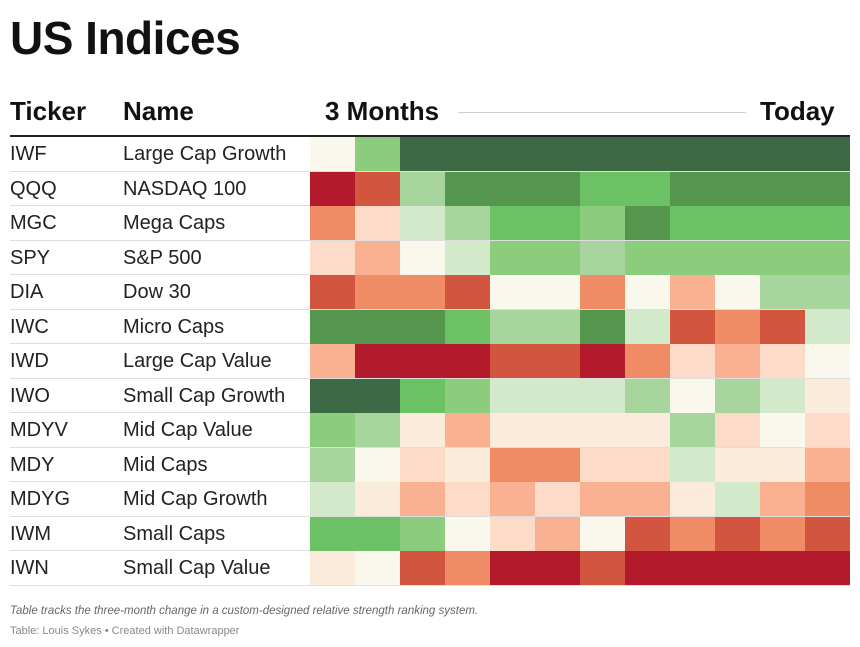 This screenshot has height=647, width=860. I want to click on ticker-cell: QQQ, so click(33, 188).